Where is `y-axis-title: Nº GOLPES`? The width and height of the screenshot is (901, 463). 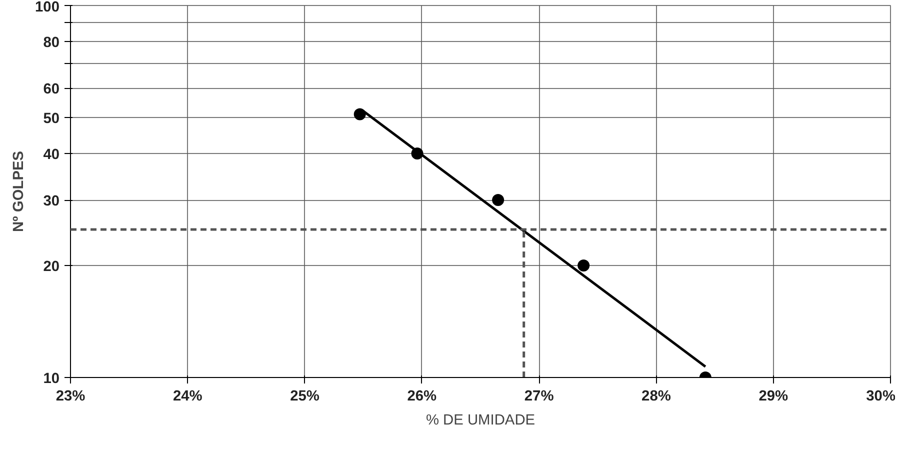 y-axis-title: Nº GOLPES is located at coordinates (19, 191).